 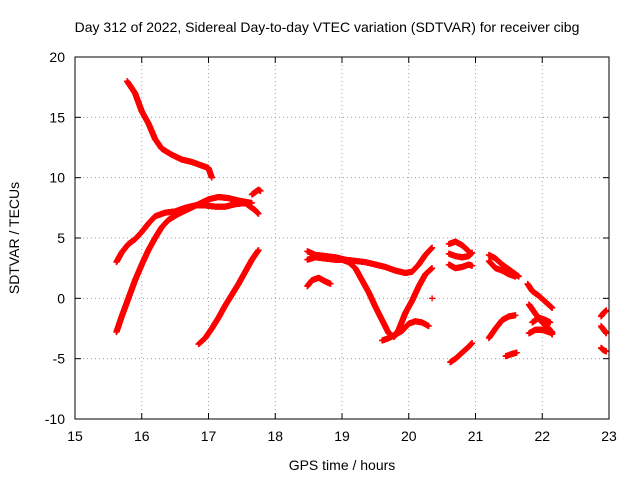 What do you see at coordinates (75, 436) in the screenshot?
I see `x-tick-label: 15` at bounding box center [75, 436].